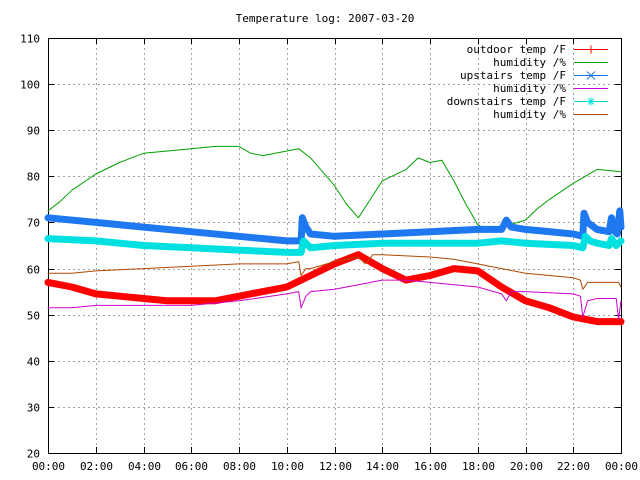 The height and width of the screenshot is (480, 640). Describe the element at coordinates (430, 466) in the screenshot. I see `x-tick-label: 16:00` at that location.